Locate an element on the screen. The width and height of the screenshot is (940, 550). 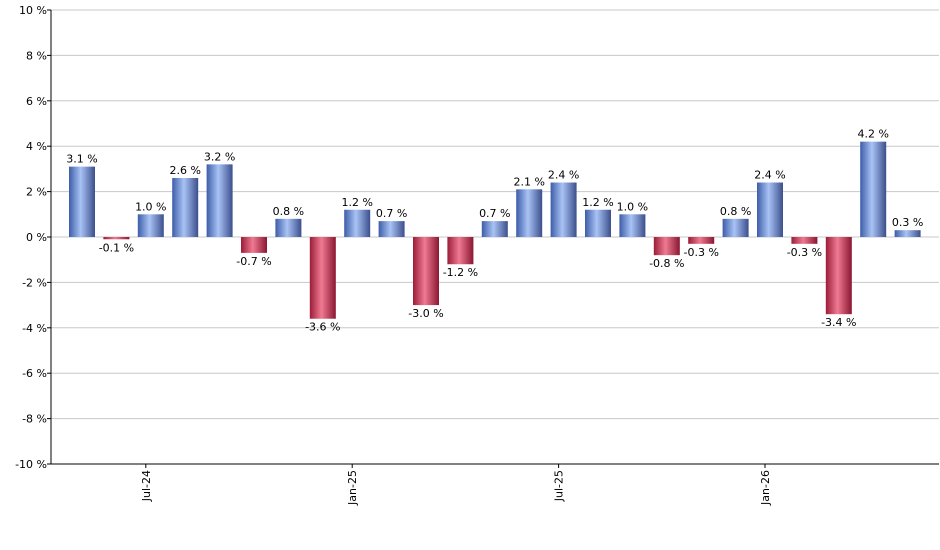
y-tick-label: -10 % is located at coordinates (31, 464).